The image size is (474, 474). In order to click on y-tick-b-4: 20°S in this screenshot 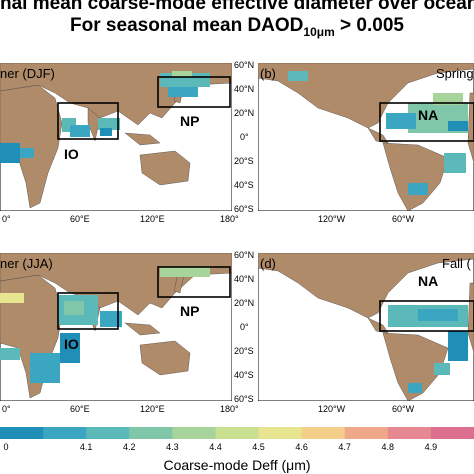, I will do `click(244, 161)`.